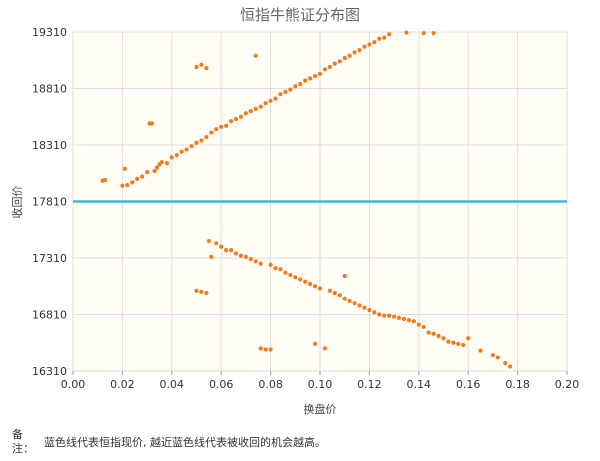 The width and height of the screenshot is (600, 461). Describe the element at coordinates (320, 384) in the screenshot. I see `x-tick-label: 0.10` at that location.